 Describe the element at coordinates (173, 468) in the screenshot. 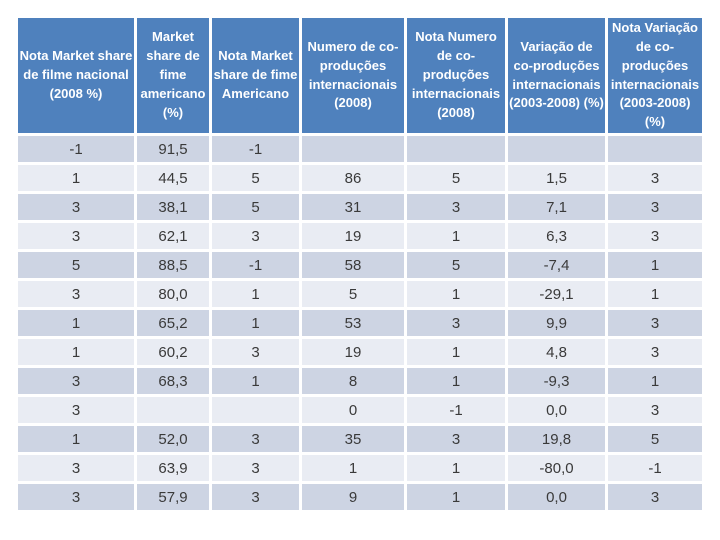

I see `cell-r12-c2: 63,9` at that location.